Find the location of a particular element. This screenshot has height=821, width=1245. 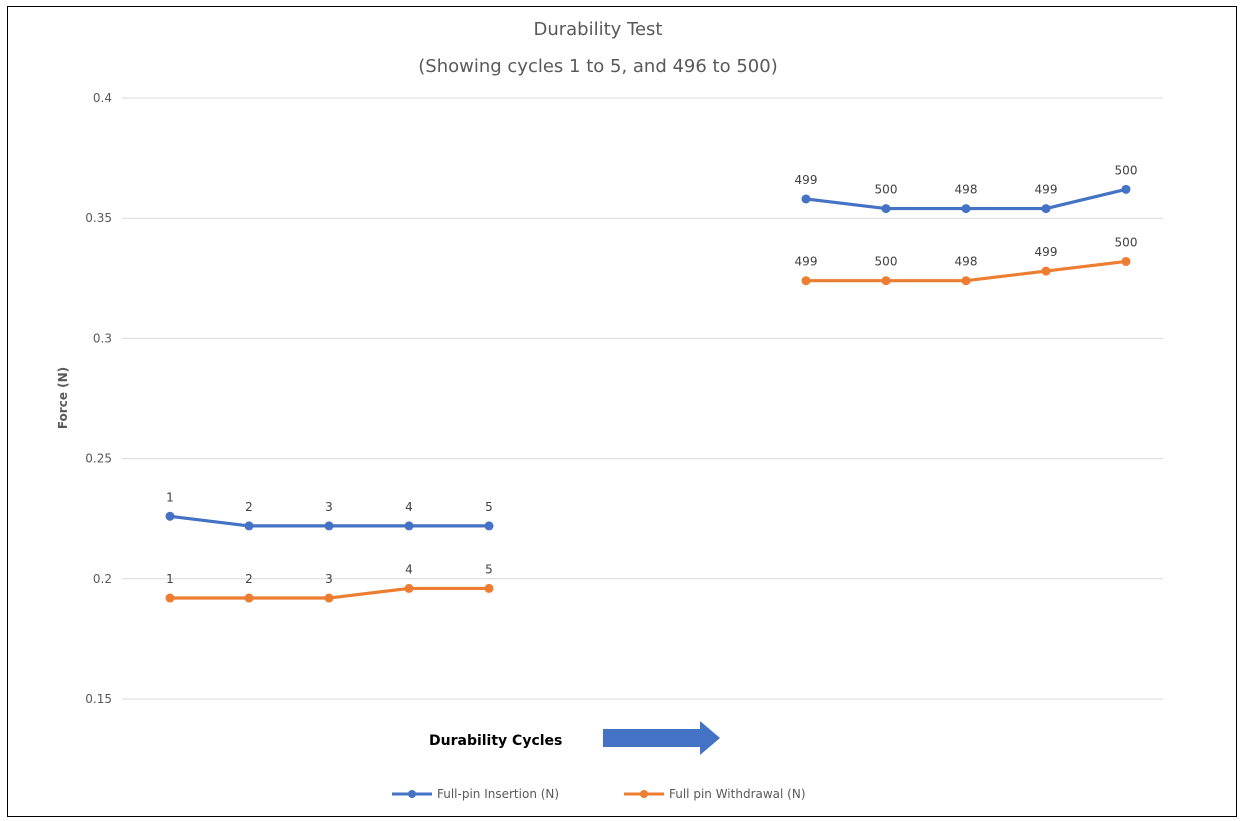

y-tick-label: 0.2 is located at coordinates (102, 579).